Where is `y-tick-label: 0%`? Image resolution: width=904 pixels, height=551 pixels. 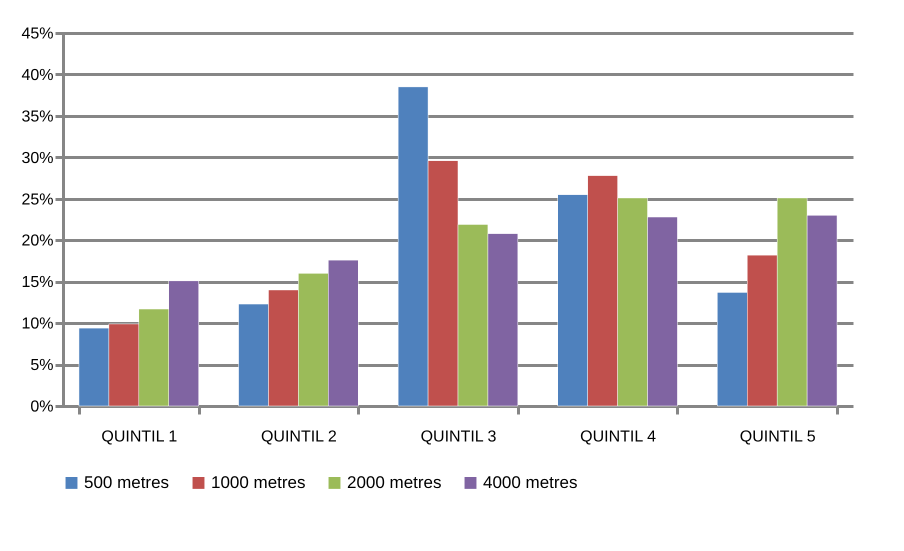 y-tick-label: 0% is located at coordinates (42, 407).